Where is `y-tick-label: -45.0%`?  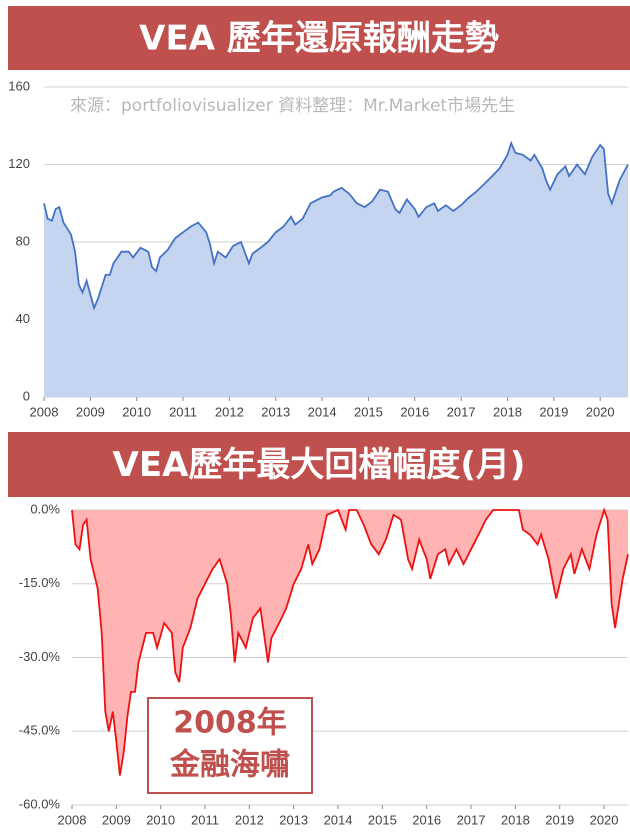 y-tick-label: -45.0% is located at coordinates (40, 730).